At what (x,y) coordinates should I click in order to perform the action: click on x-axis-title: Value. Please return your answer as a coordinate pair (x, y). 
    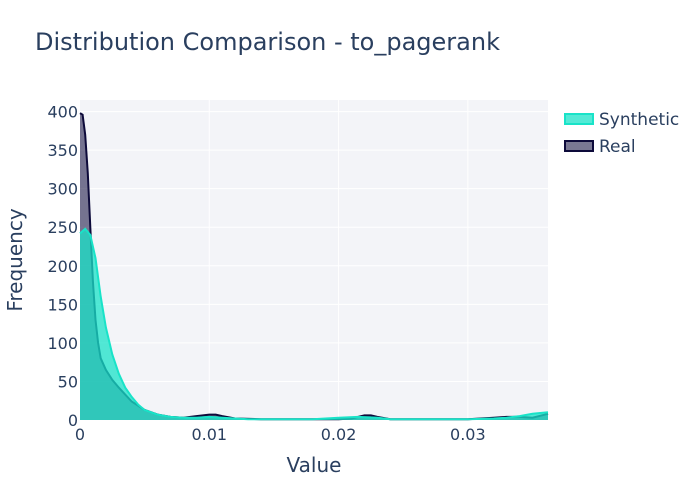
    Looking at the image, I should click on (314, 465).